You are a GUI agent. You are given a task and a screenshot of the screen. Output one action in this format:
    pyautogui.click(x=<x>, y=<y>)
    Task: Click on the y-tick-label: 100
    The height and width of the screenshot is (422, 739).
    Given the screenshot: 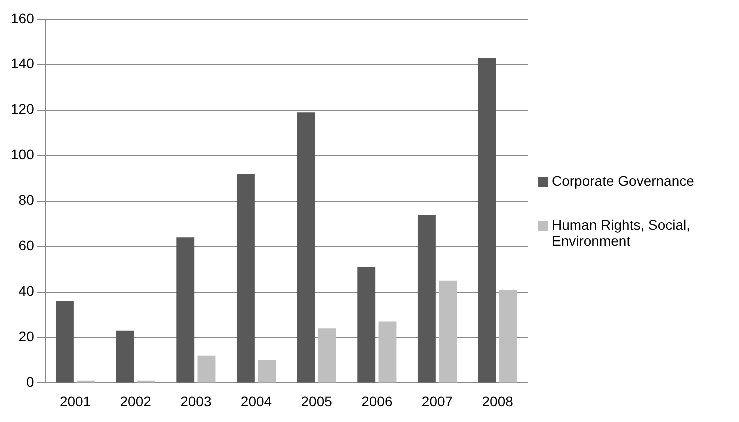 What is the action you would take?
    pyautogui.click(x=23, y=154)
    